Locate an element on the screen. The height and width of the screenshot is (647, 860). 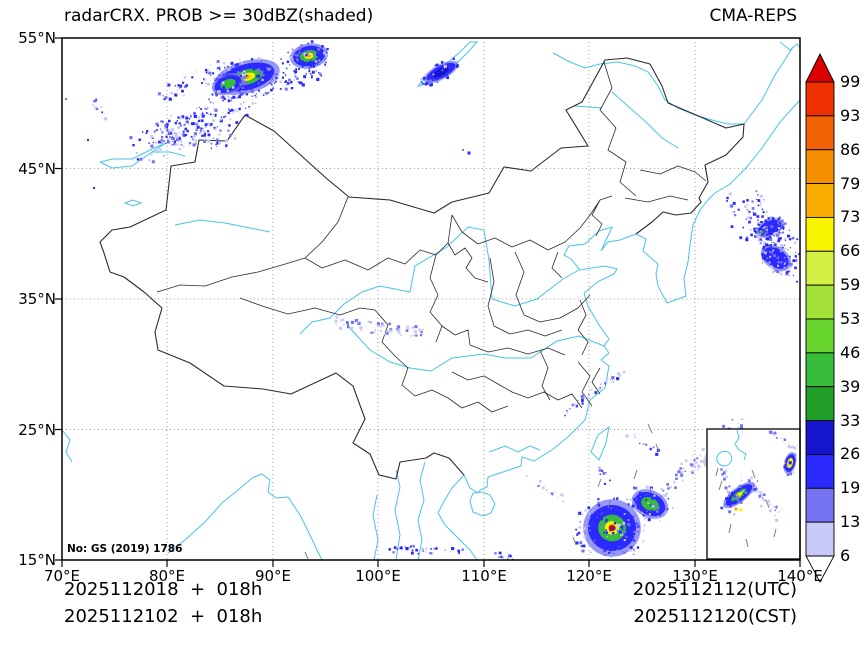
colorbar-tick-label: 79 is located at coordinates (850, 183).